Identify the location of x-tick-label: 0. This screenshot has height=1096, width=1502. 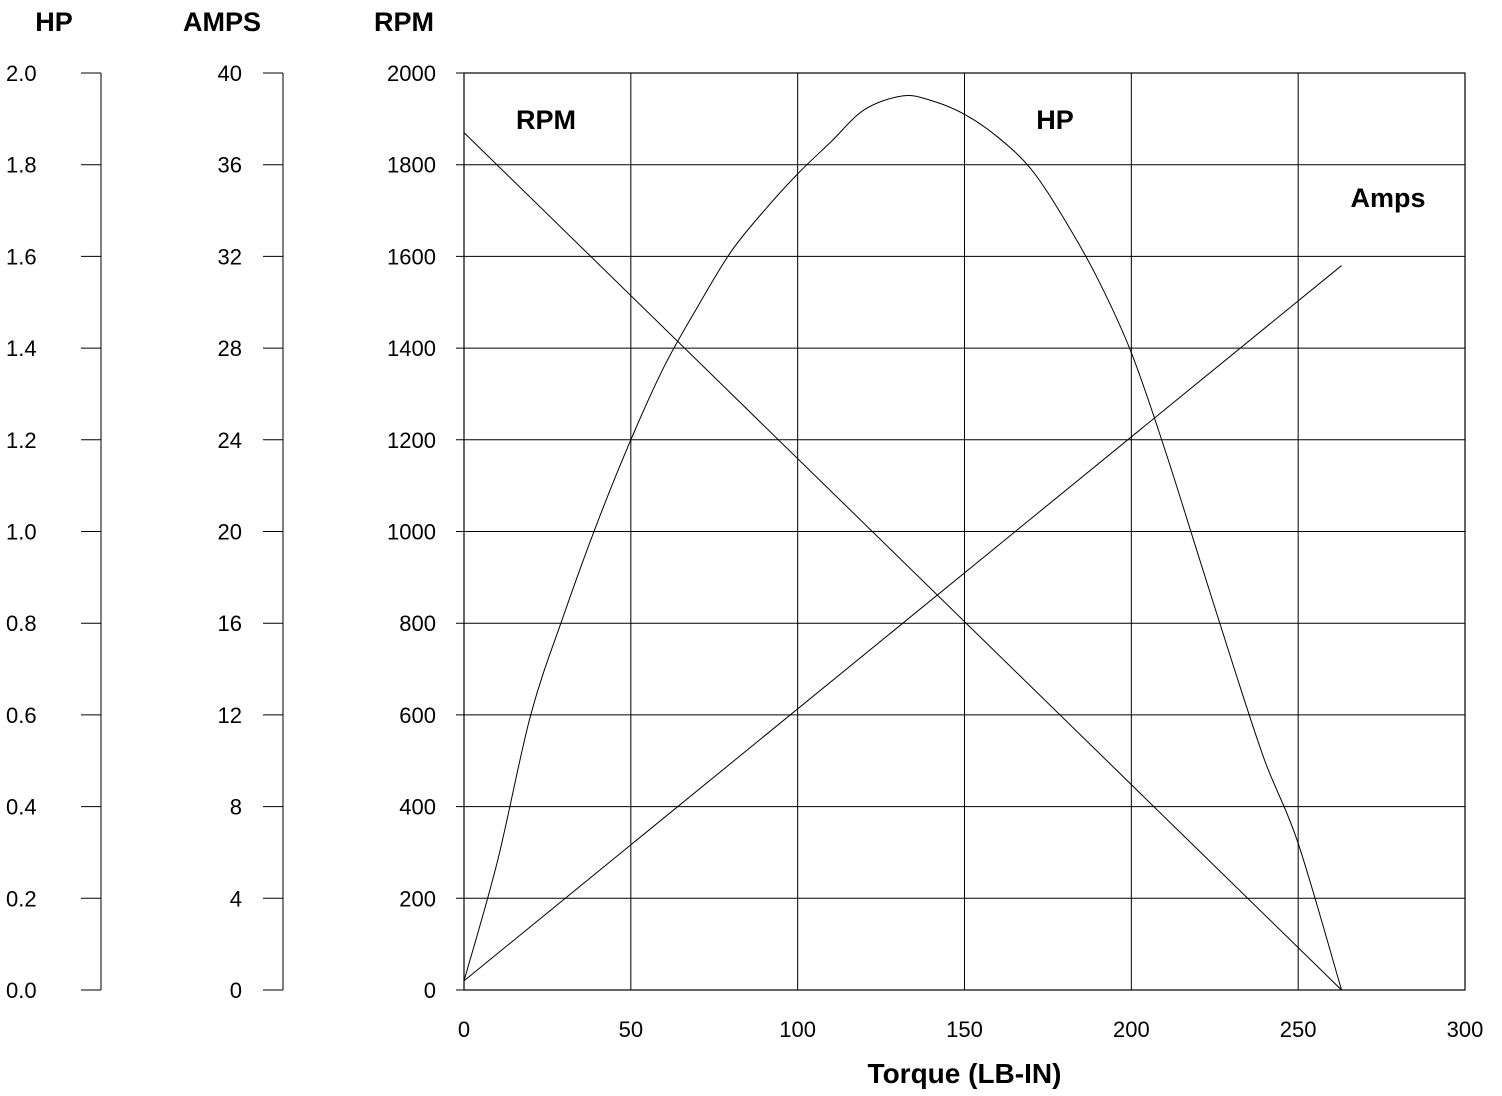
(464, 1029).